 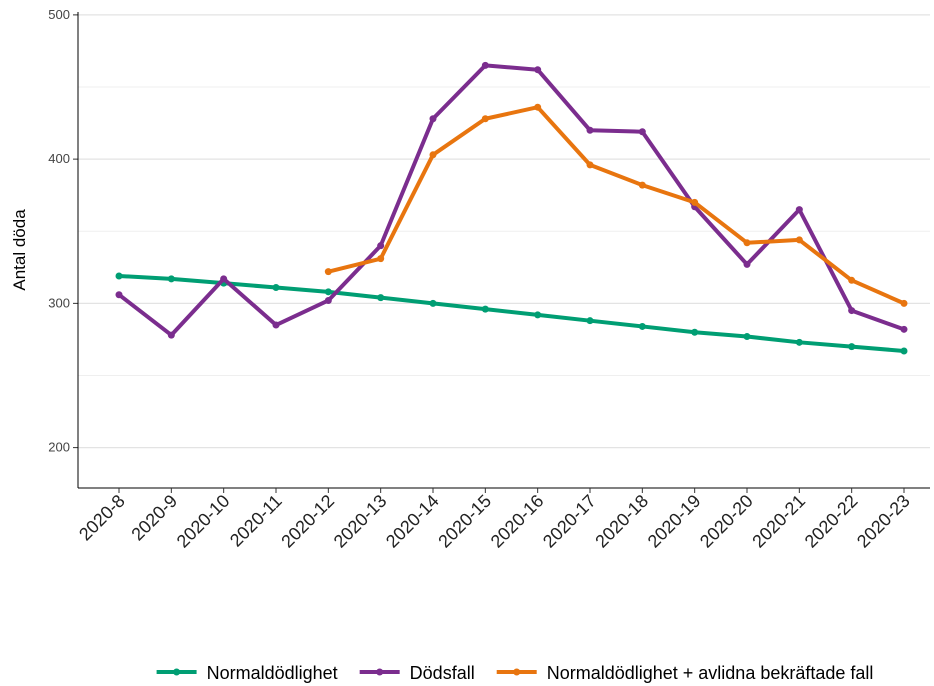 What do you see at coordinates (307, 521) in the screenshot?
I see `x-tick-label: 2020-12` at bounding box center [307, 521].